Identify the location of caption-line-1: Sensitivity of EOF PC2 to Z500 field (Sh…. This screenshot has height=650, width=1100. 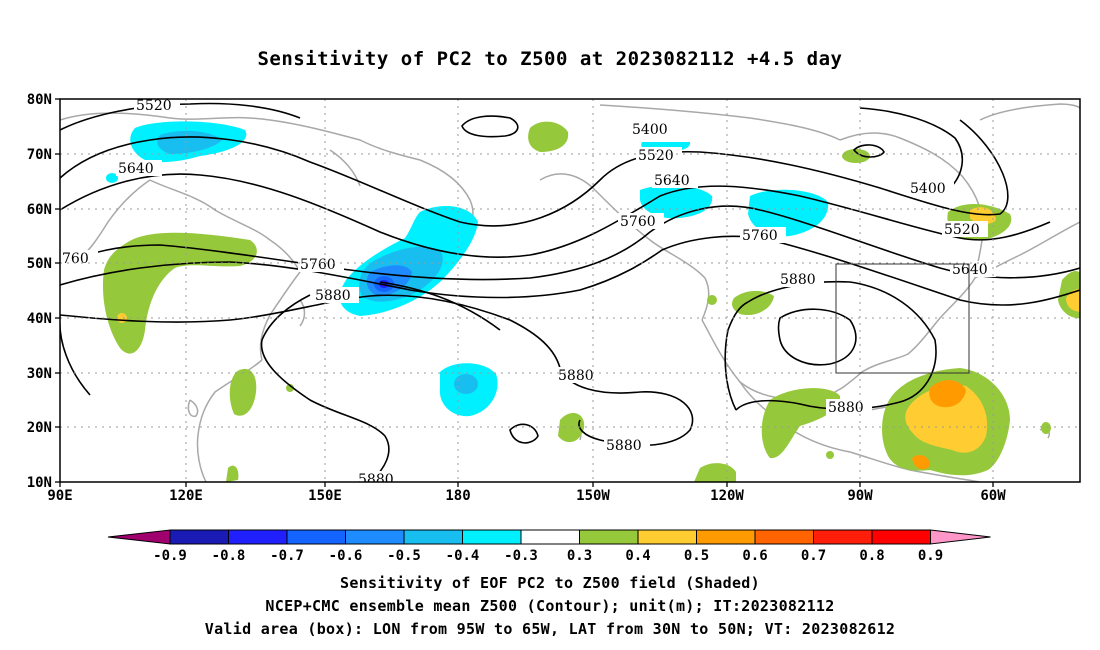
(550, 583).